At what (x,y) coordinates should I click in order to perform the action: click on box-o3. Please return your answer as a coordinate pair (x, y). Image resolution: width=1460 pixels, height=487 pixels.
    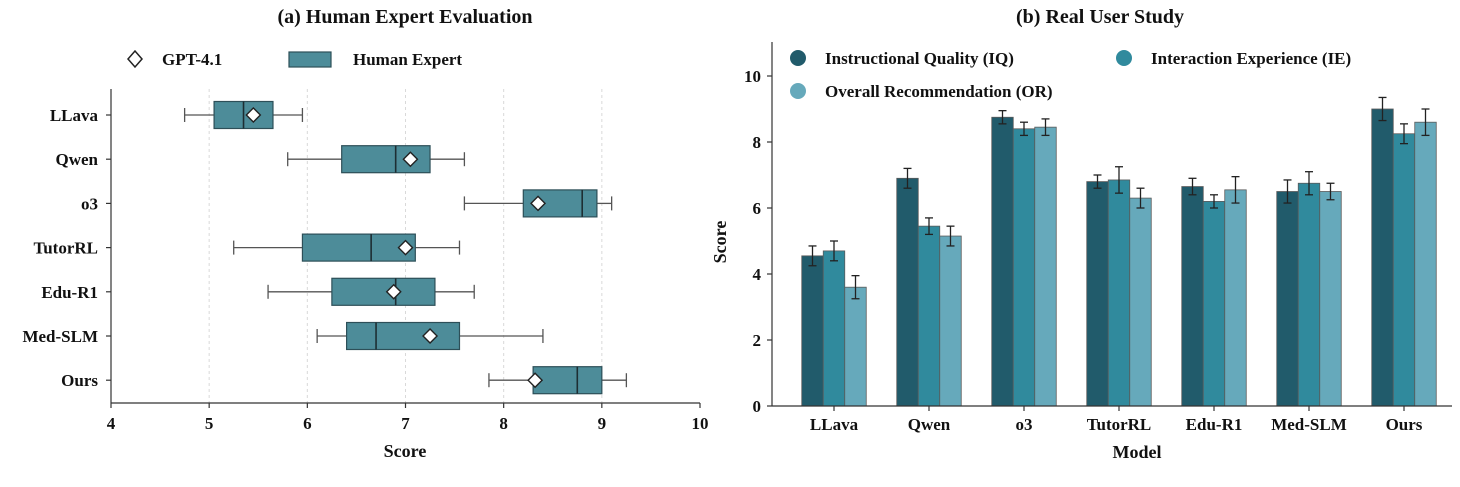
    Looking at the image, I should click on (538, 203).